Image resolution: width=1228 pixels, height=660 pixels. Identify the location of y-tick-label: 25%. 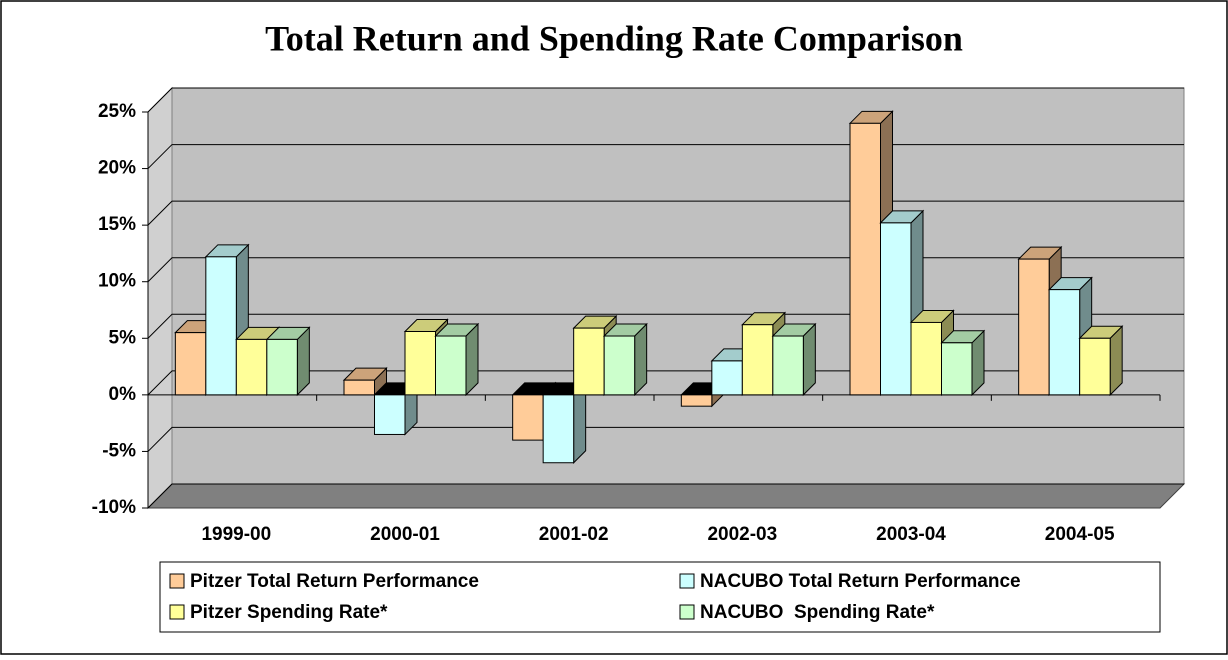
(117, 111).